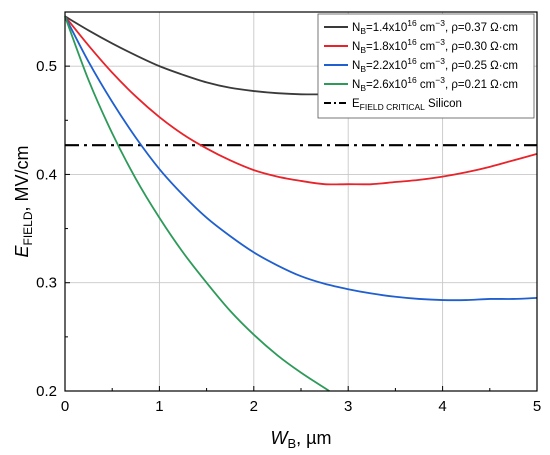  What do you see at coordinates (65, 406) in the screenshot?
I see `x-tick-label: 0` at bounding box center [65, 406].